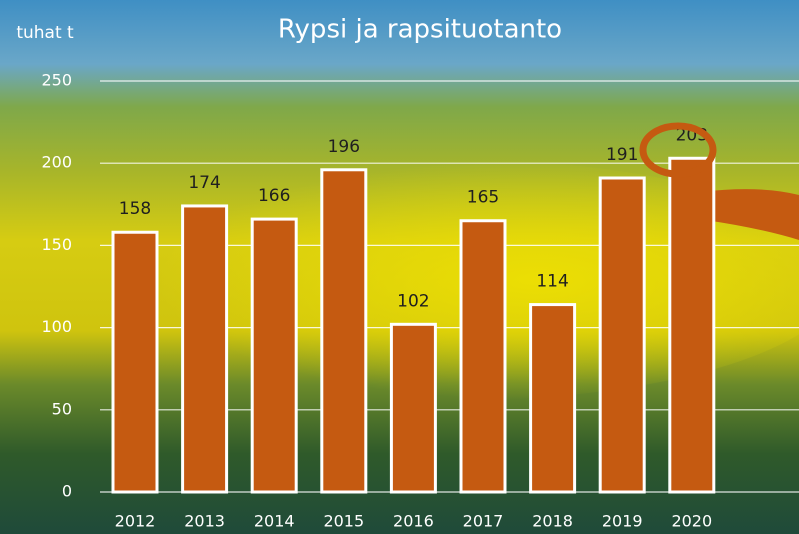 This screenshot has width=799, height=534. I want to click on value-label: 102, so click(413, 301).